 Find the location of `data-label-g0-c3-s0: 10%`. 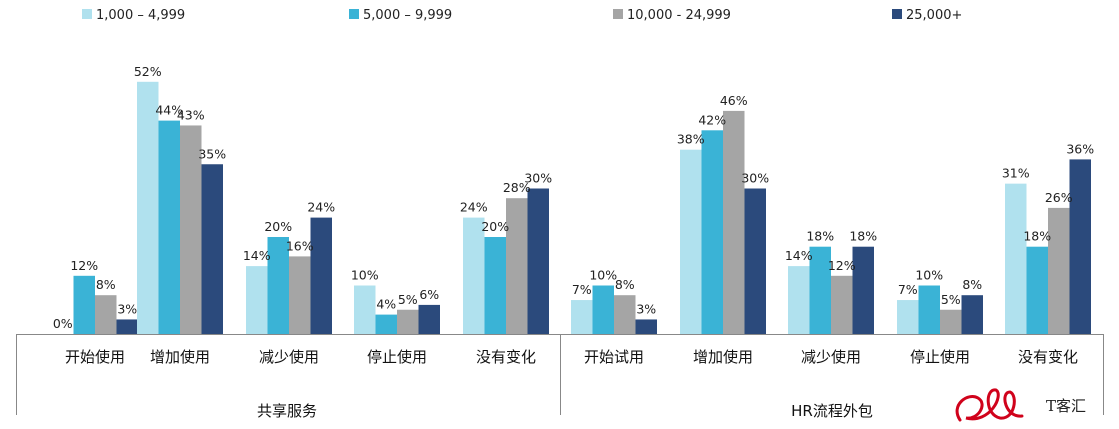

data-label-g0-c3-s0: 10% is located at coordinates (365, 275).